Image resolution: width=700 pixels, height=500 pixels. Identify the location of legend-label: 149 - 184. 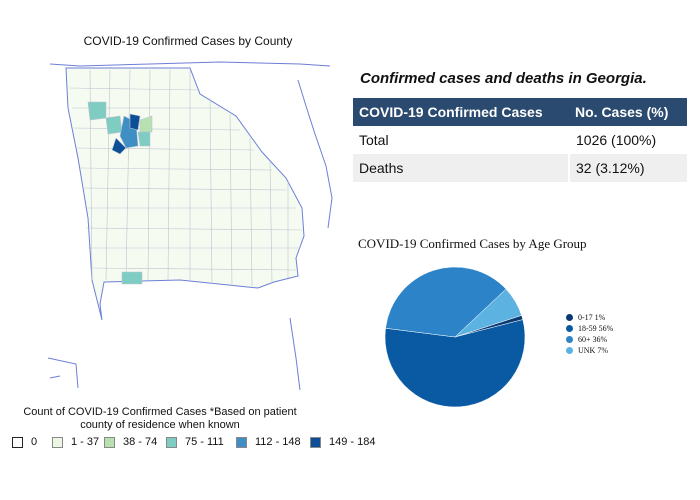
(352, 442).